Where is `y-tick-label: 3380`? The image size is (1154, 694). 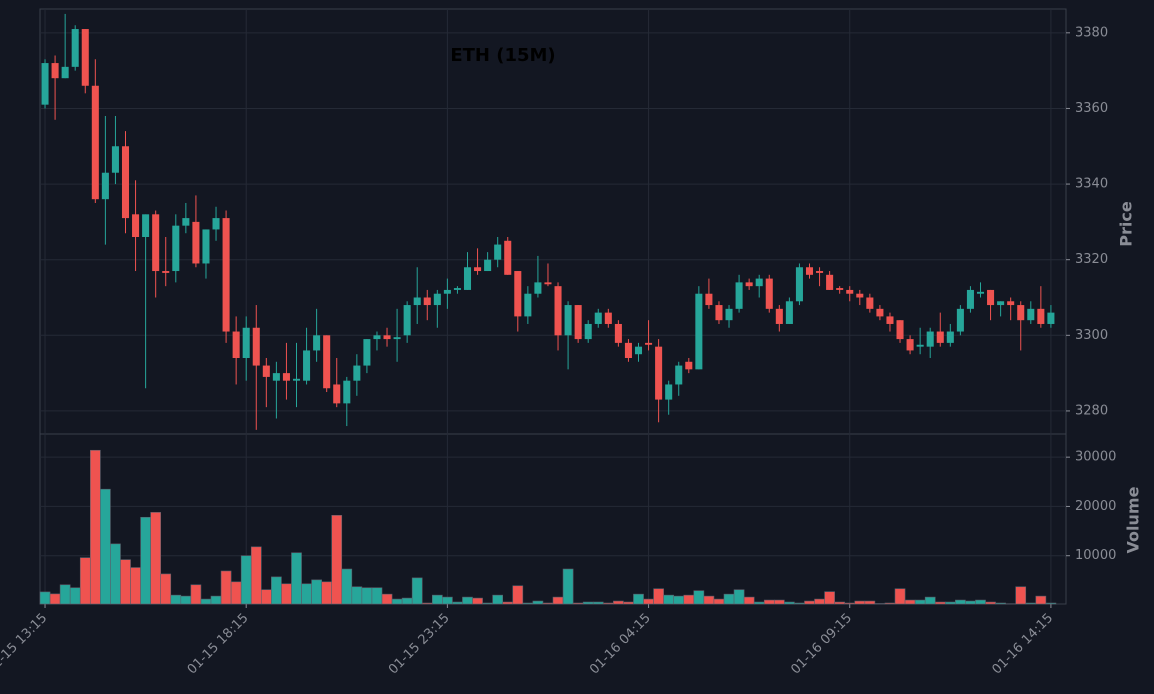 y-tick-label: 3380 is located at coordinates (1091, 32).